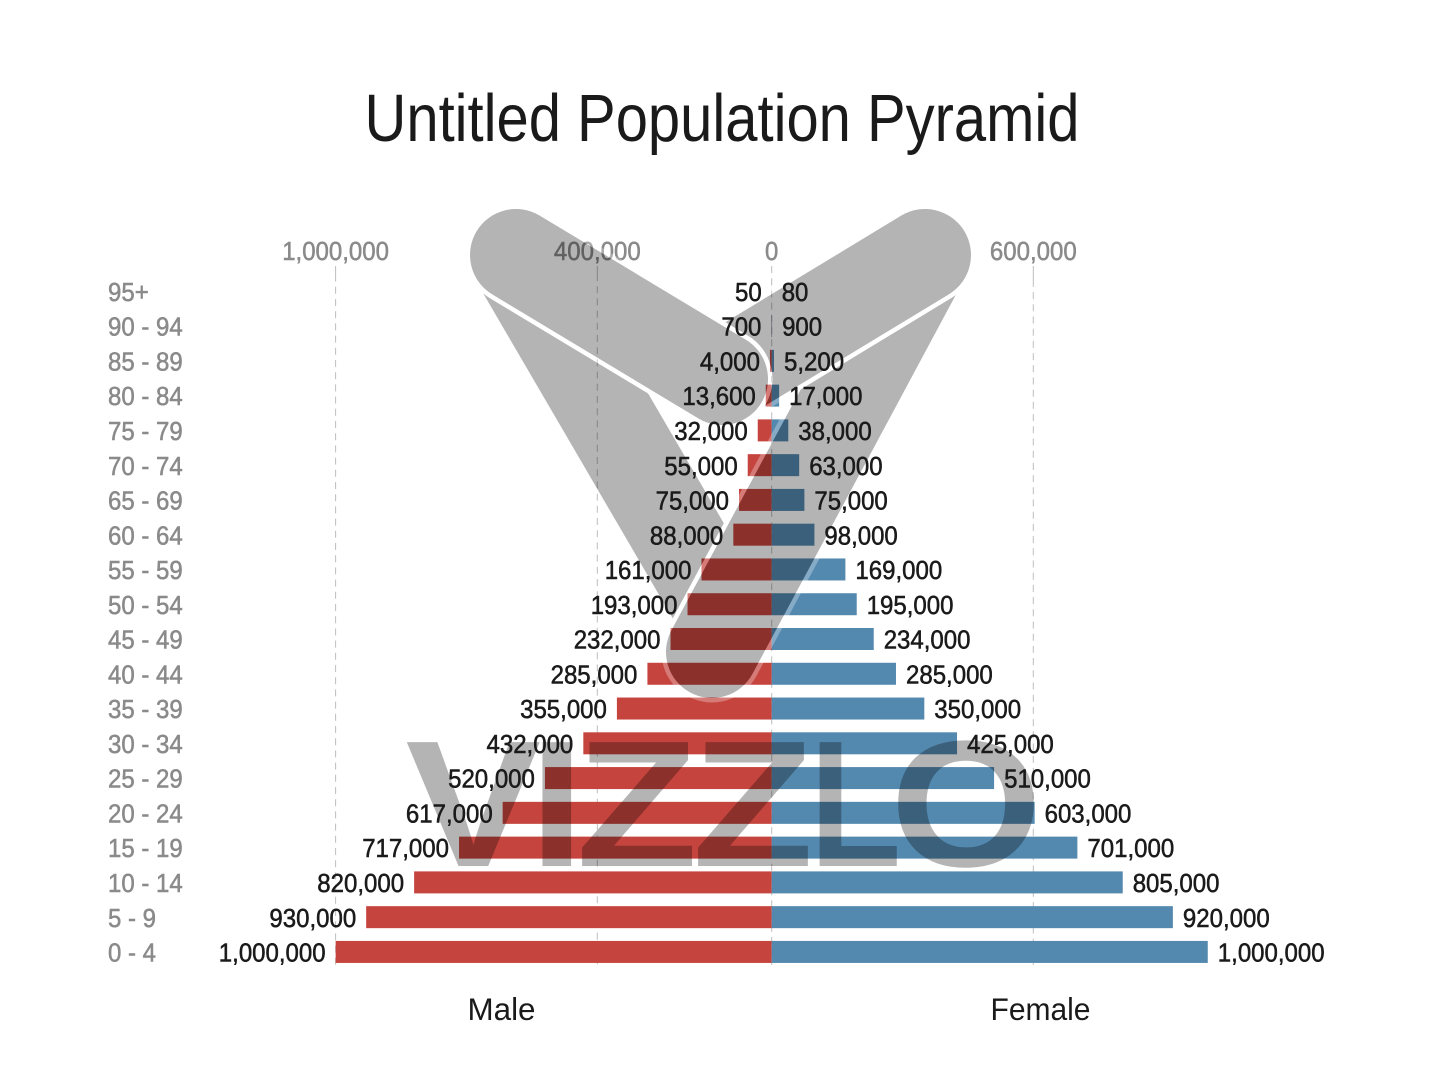  Describe the element at coordinates (145, 674) in the screenshot. I see `svg-text: 40 - 44` at that location.